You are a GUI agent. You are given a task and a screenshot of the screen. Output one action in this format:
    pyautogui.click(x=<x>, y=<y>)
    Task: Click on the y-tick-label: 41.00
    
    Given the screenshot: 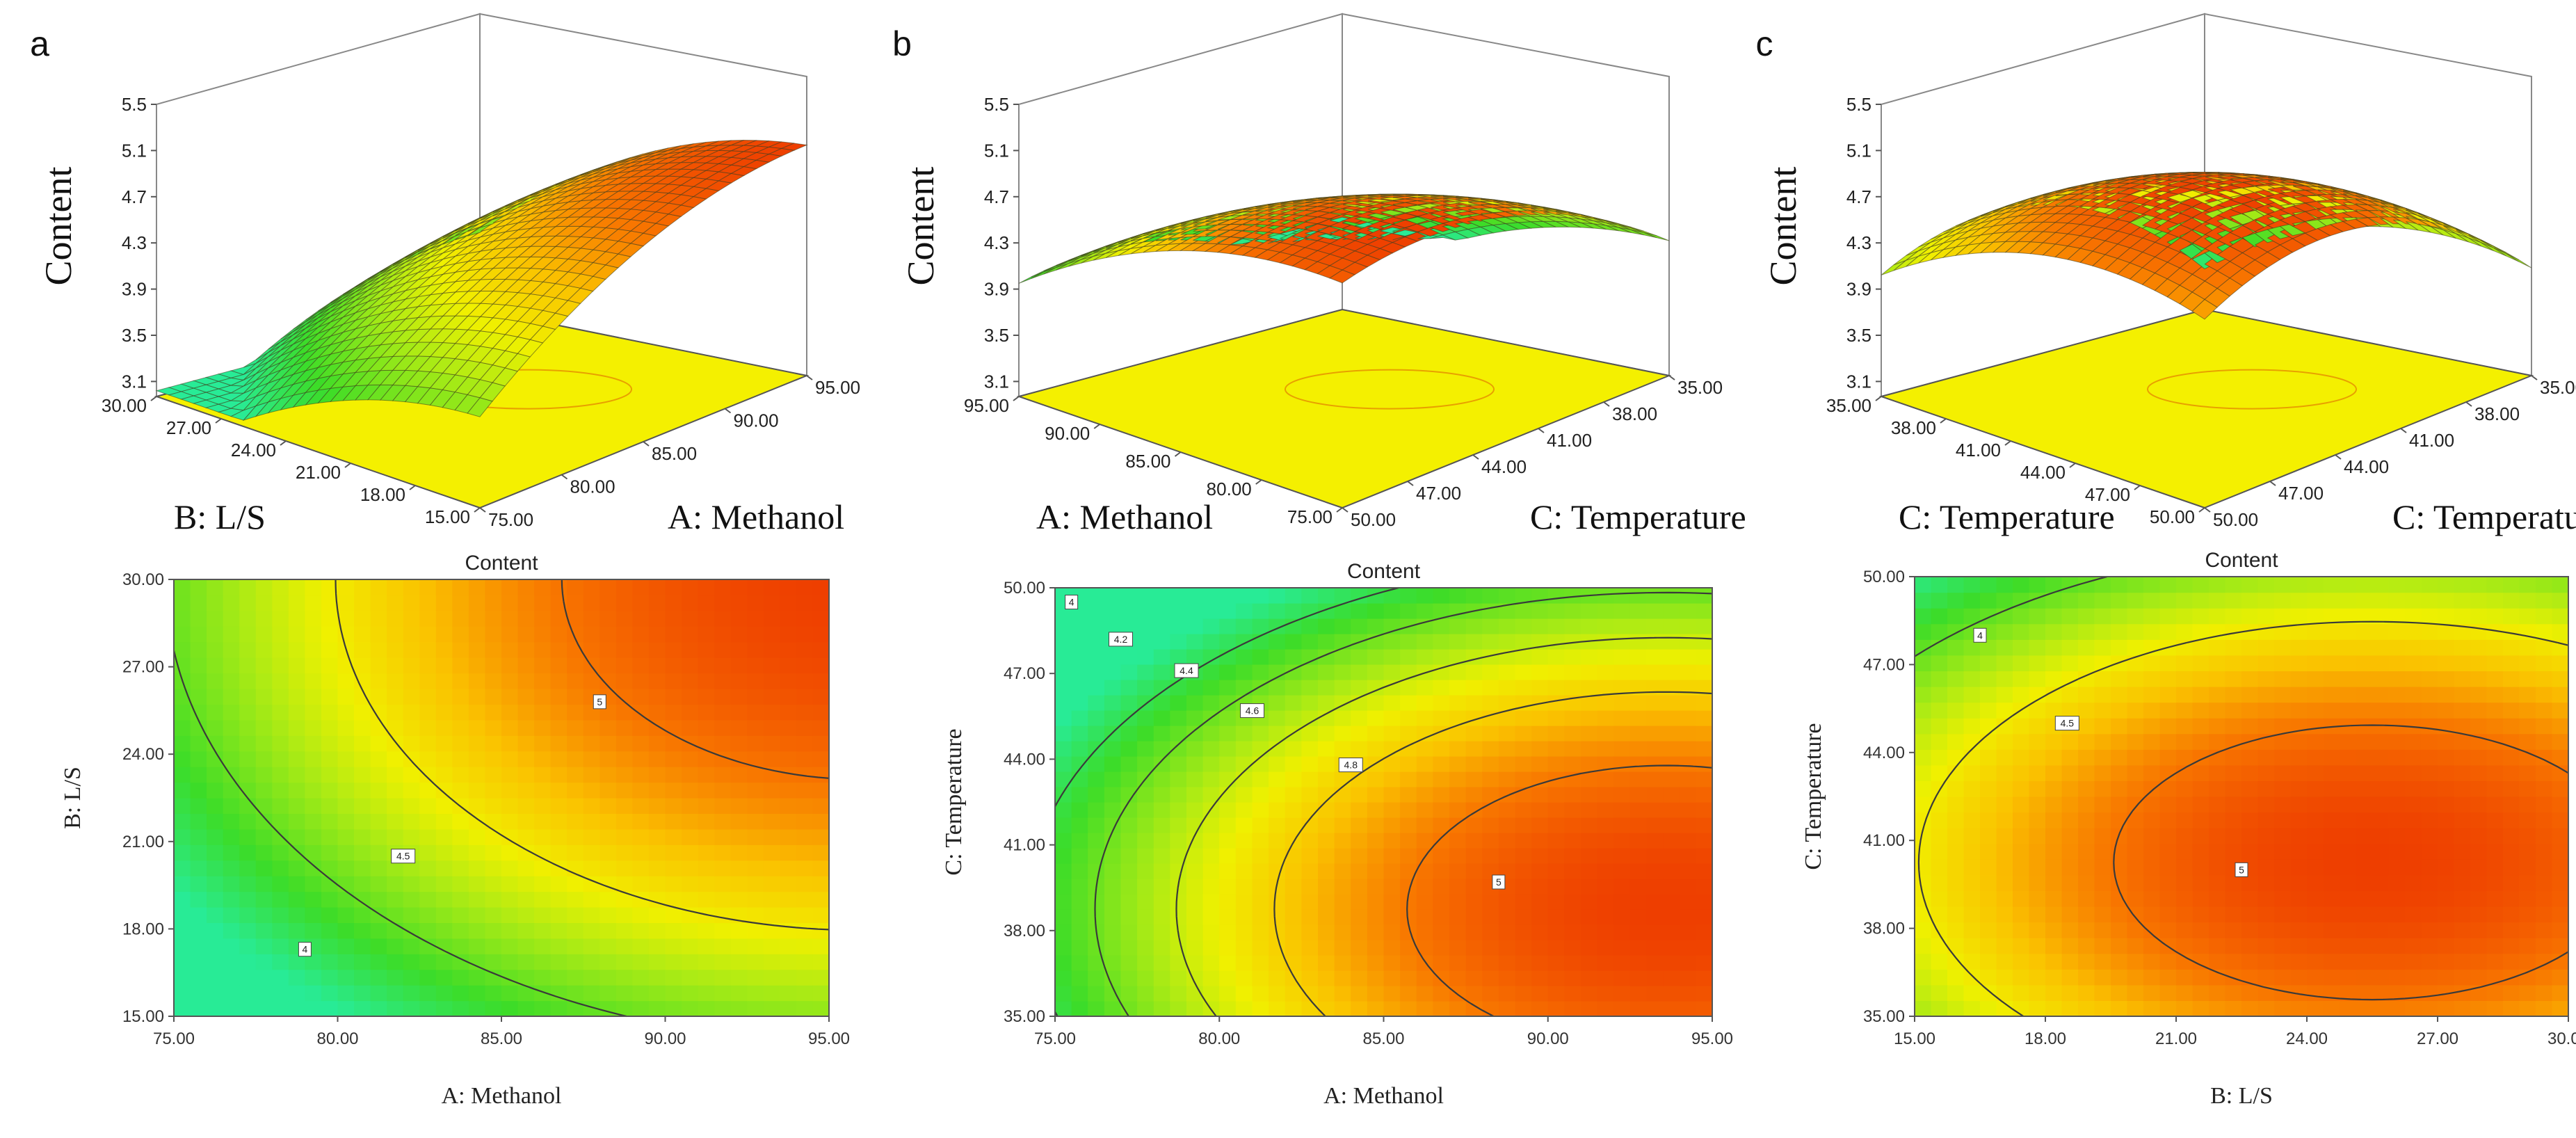 What is the action you would take?
    pyautogui.click(x=1024, y=845)
    